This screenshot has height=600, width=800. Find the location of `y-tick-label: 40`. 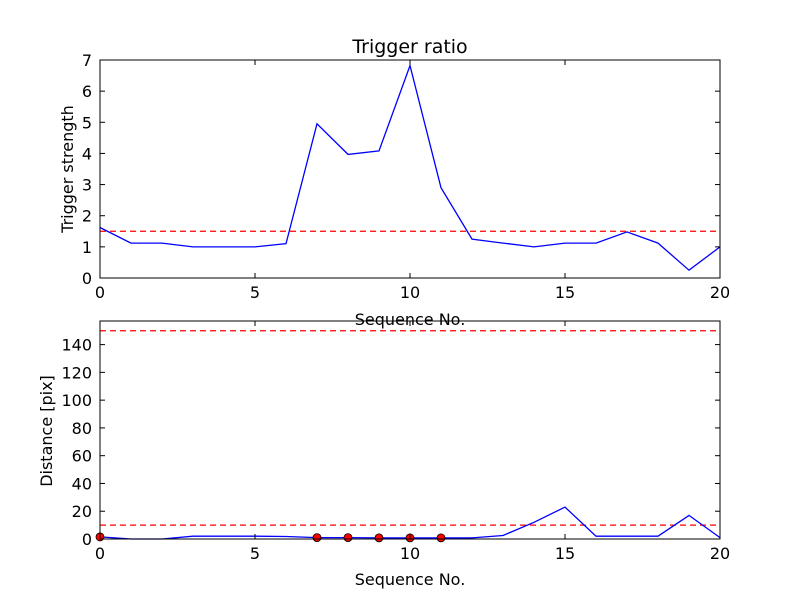

y-tick-label: 40 is located at coordinates (82, 483).